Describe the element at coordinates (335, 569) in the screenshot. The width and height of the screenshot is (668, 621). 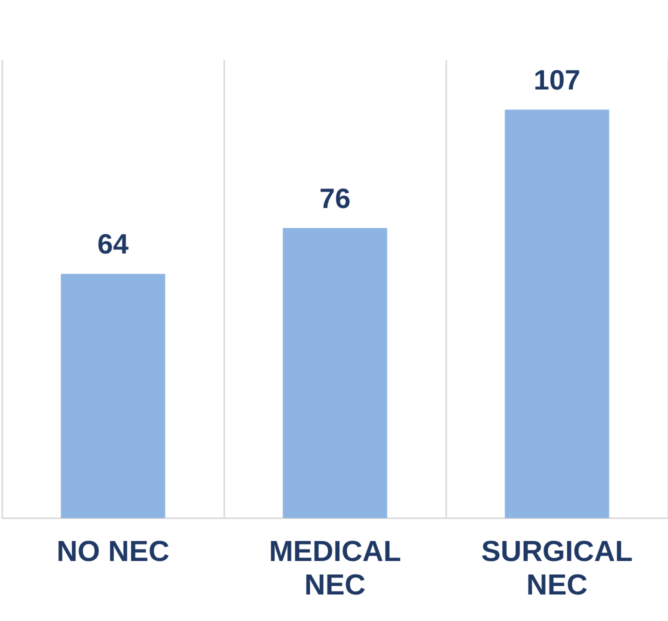
I see `x-tick-label: MEDICAL NEC` at that location.